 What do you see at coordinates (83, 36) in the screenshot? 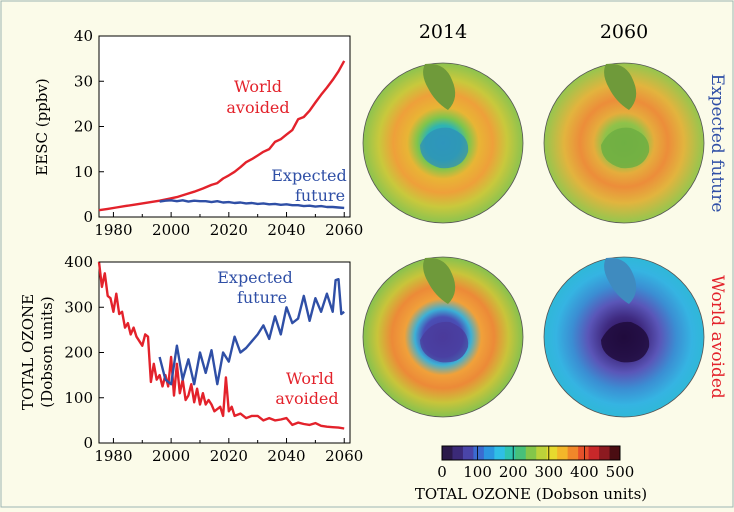
I see `y-tick-label: 40` at bounding box center [83, 36].